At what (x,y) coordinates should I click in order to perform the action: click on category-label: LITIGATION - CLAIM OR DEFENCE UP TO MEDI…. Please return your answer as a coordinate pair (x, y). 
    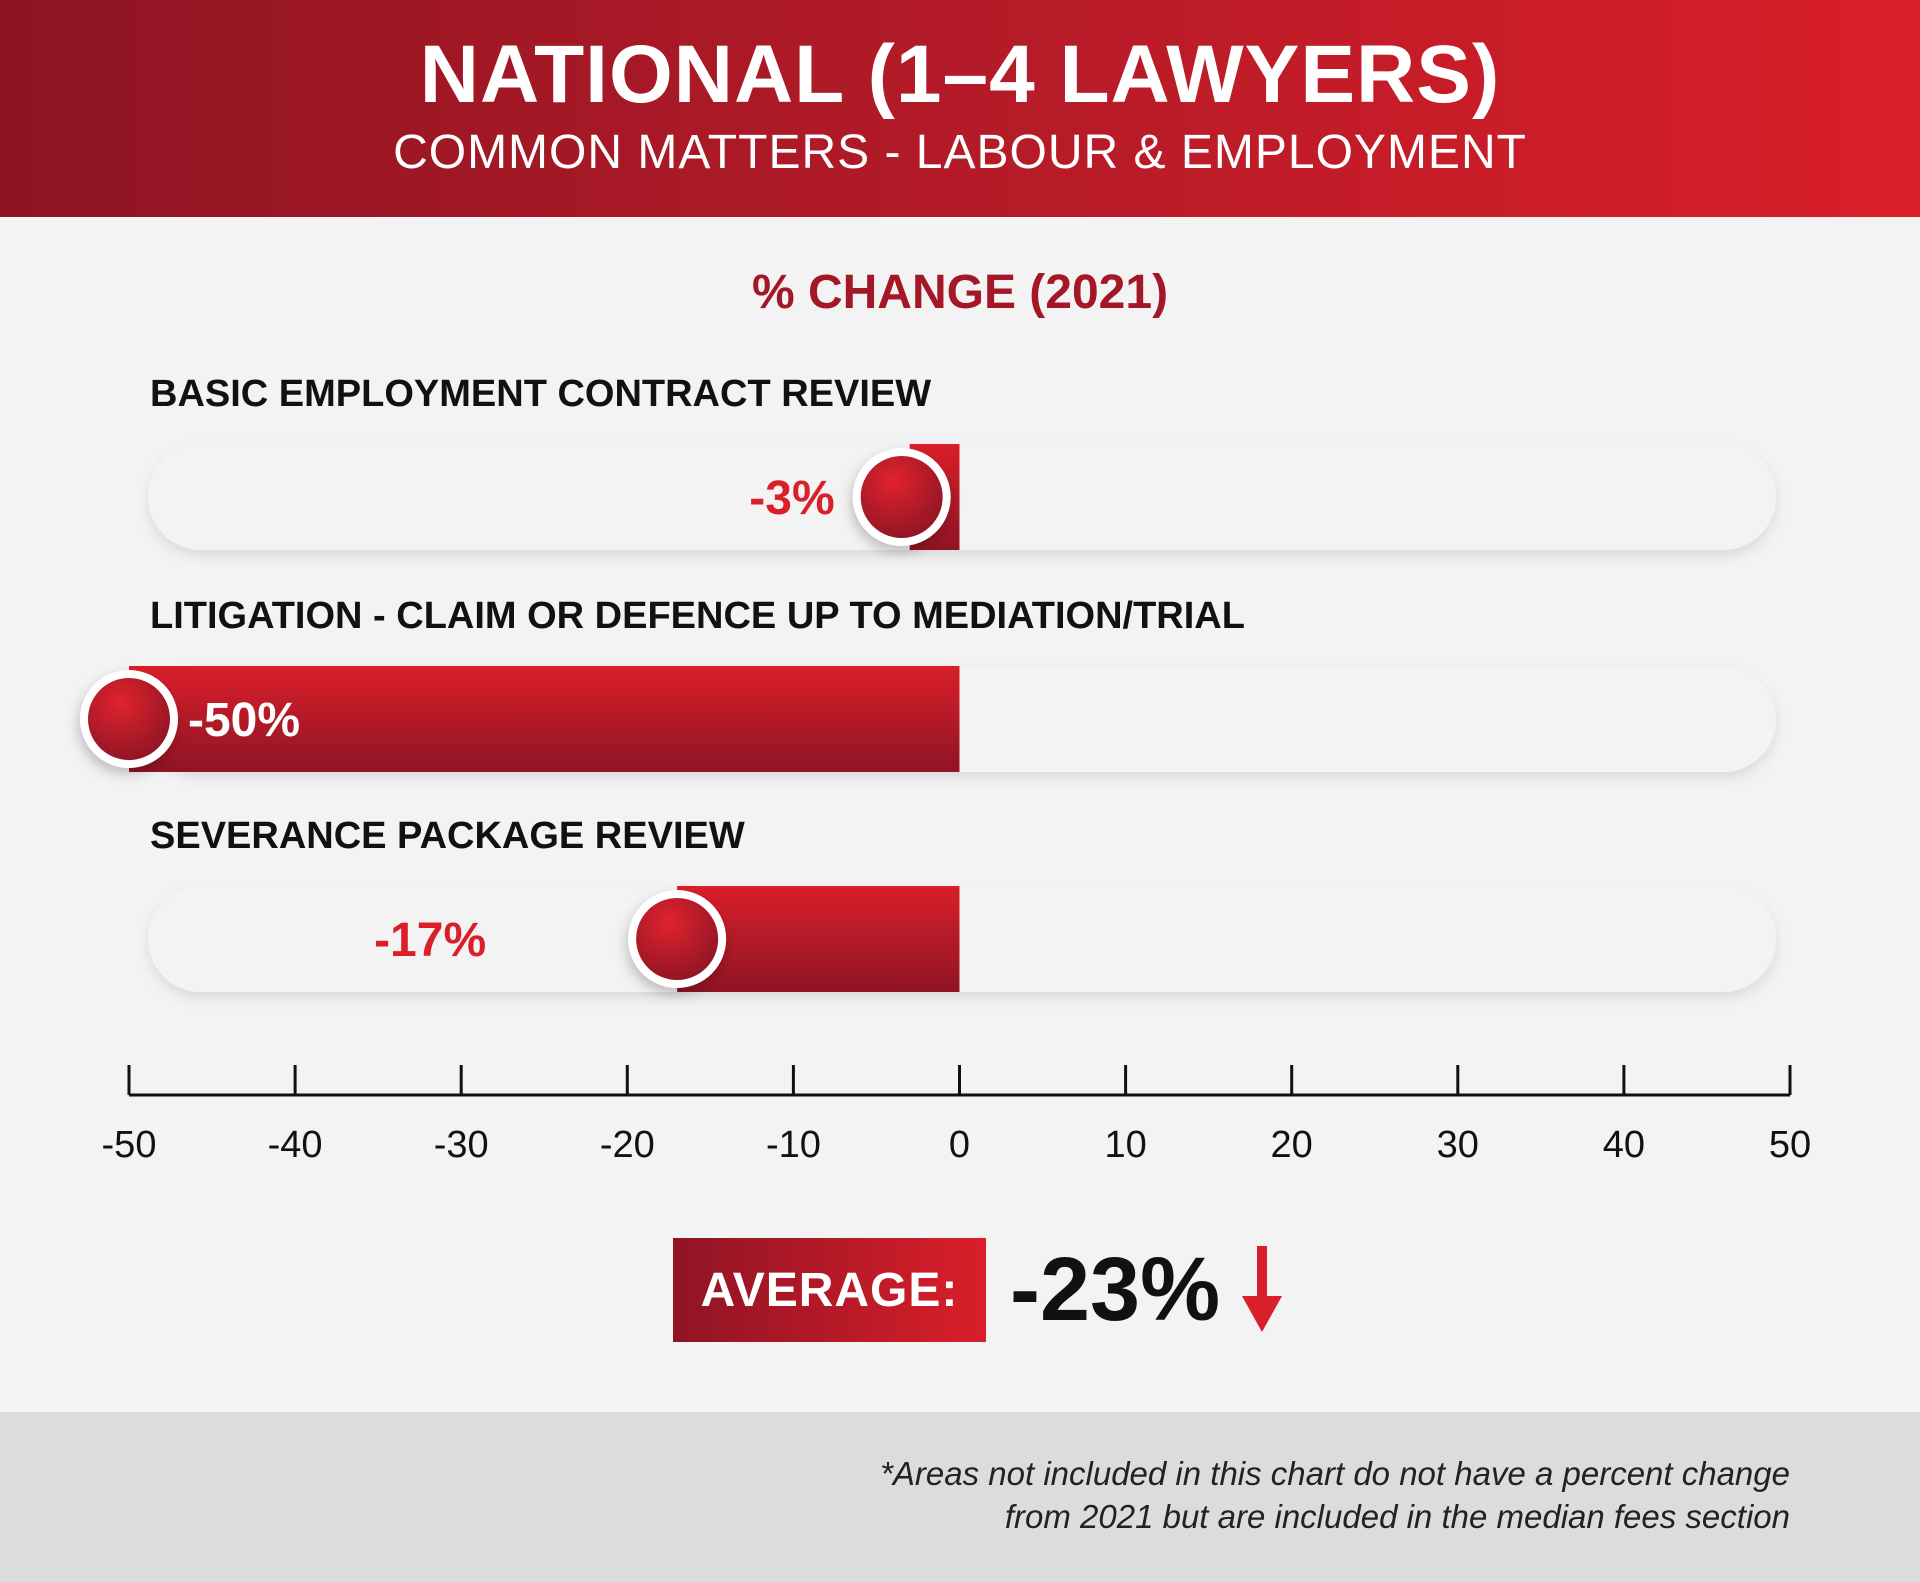
    Looking at the image, I should click on (697, 616).